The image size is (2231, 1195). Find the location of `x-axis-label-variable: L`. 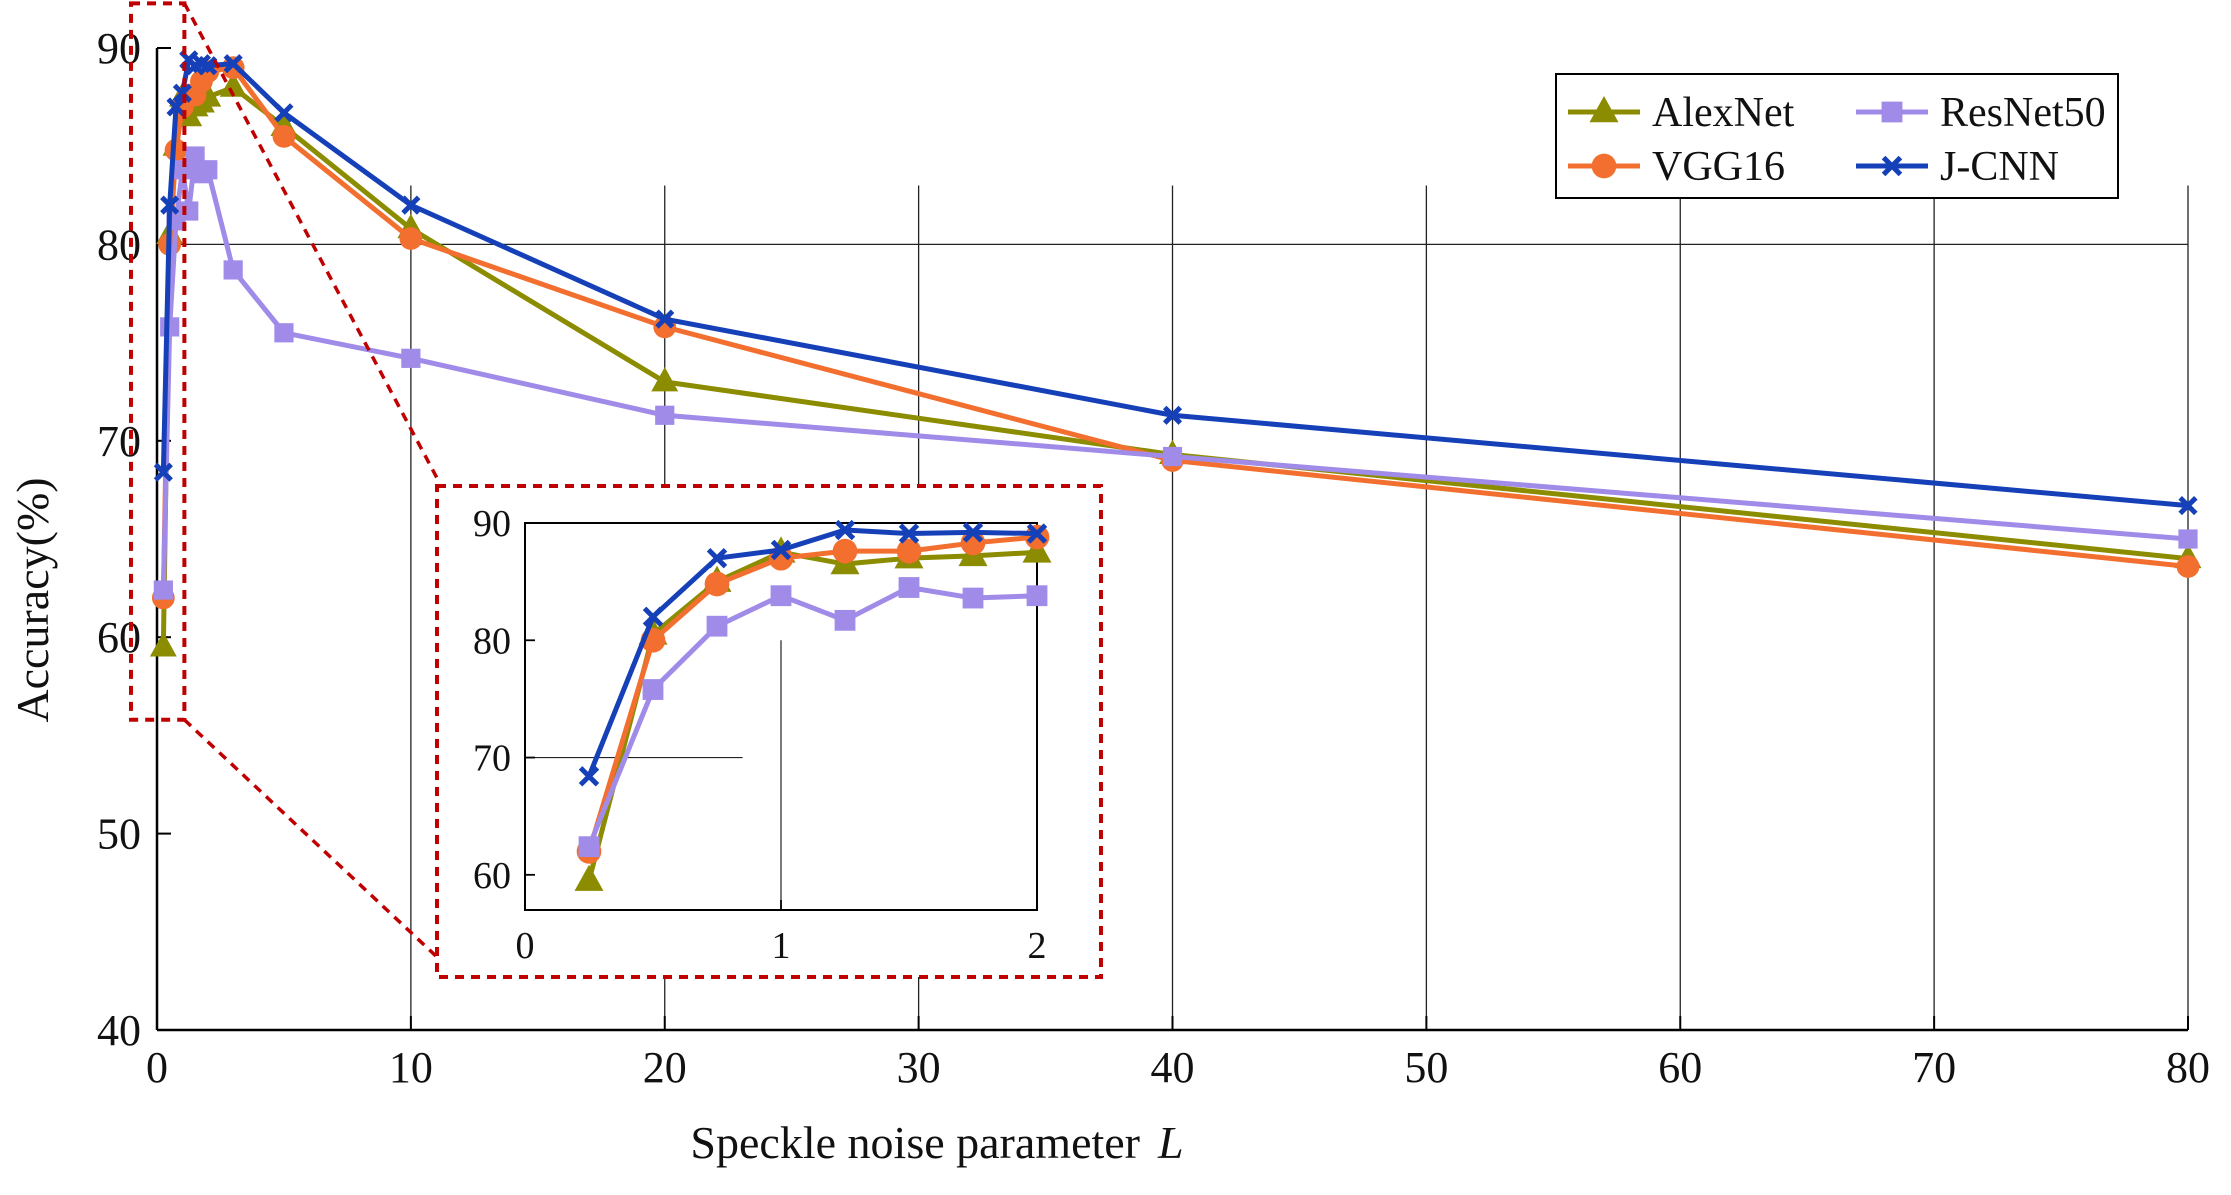

x-axis-label-variable: L is located at coordinates (1170, 1142).